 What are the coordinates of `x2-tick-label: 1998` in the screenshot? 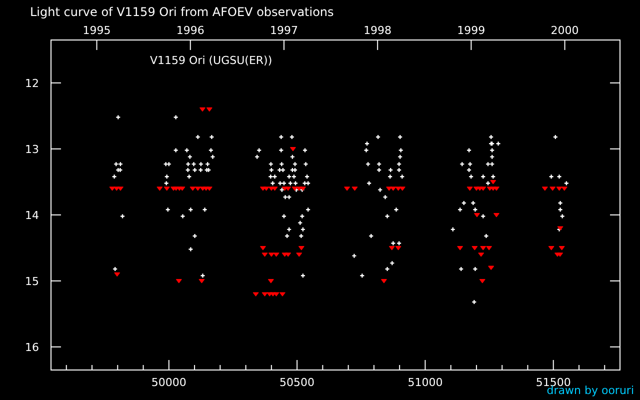 It's located at (378, 30).